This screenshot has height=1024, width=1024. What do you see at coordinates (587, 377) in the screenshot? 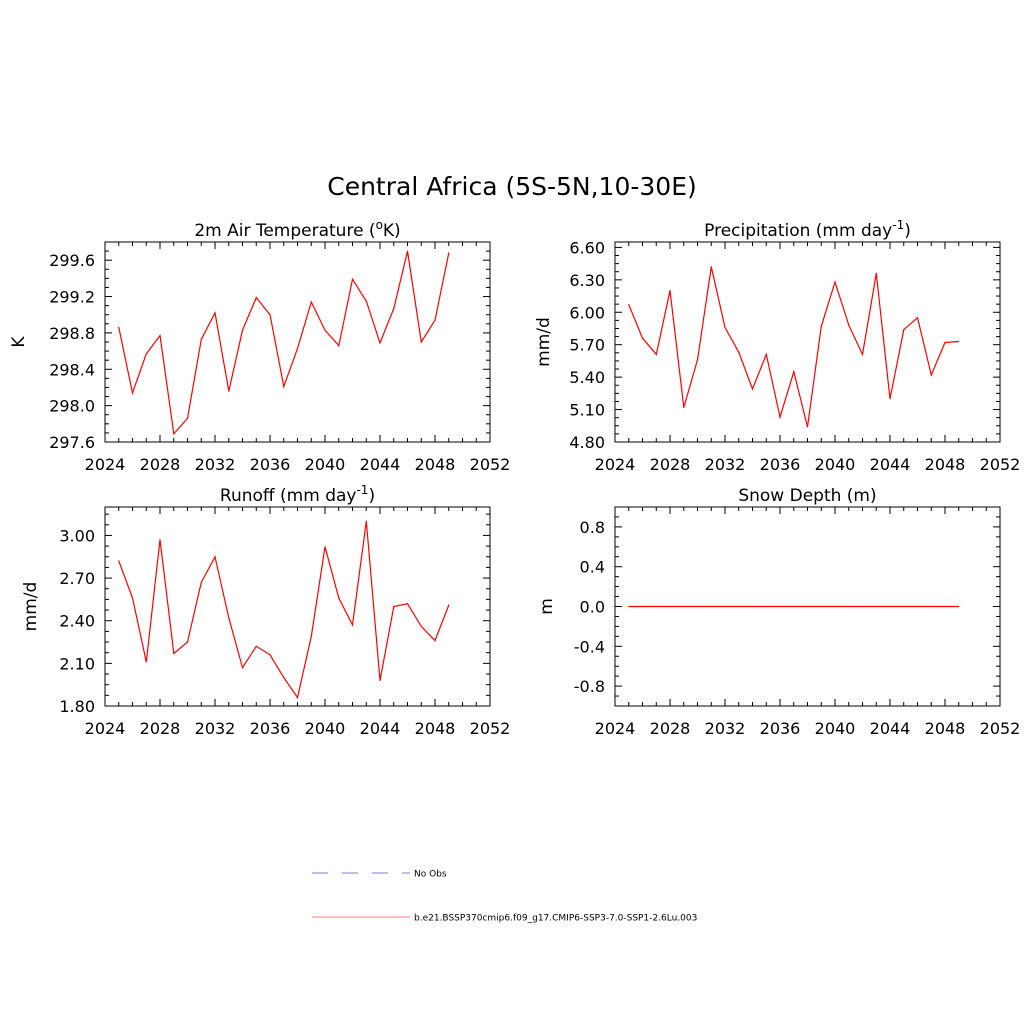
I see `y-tick-label: 5.40` at bounding box center [587, 377].